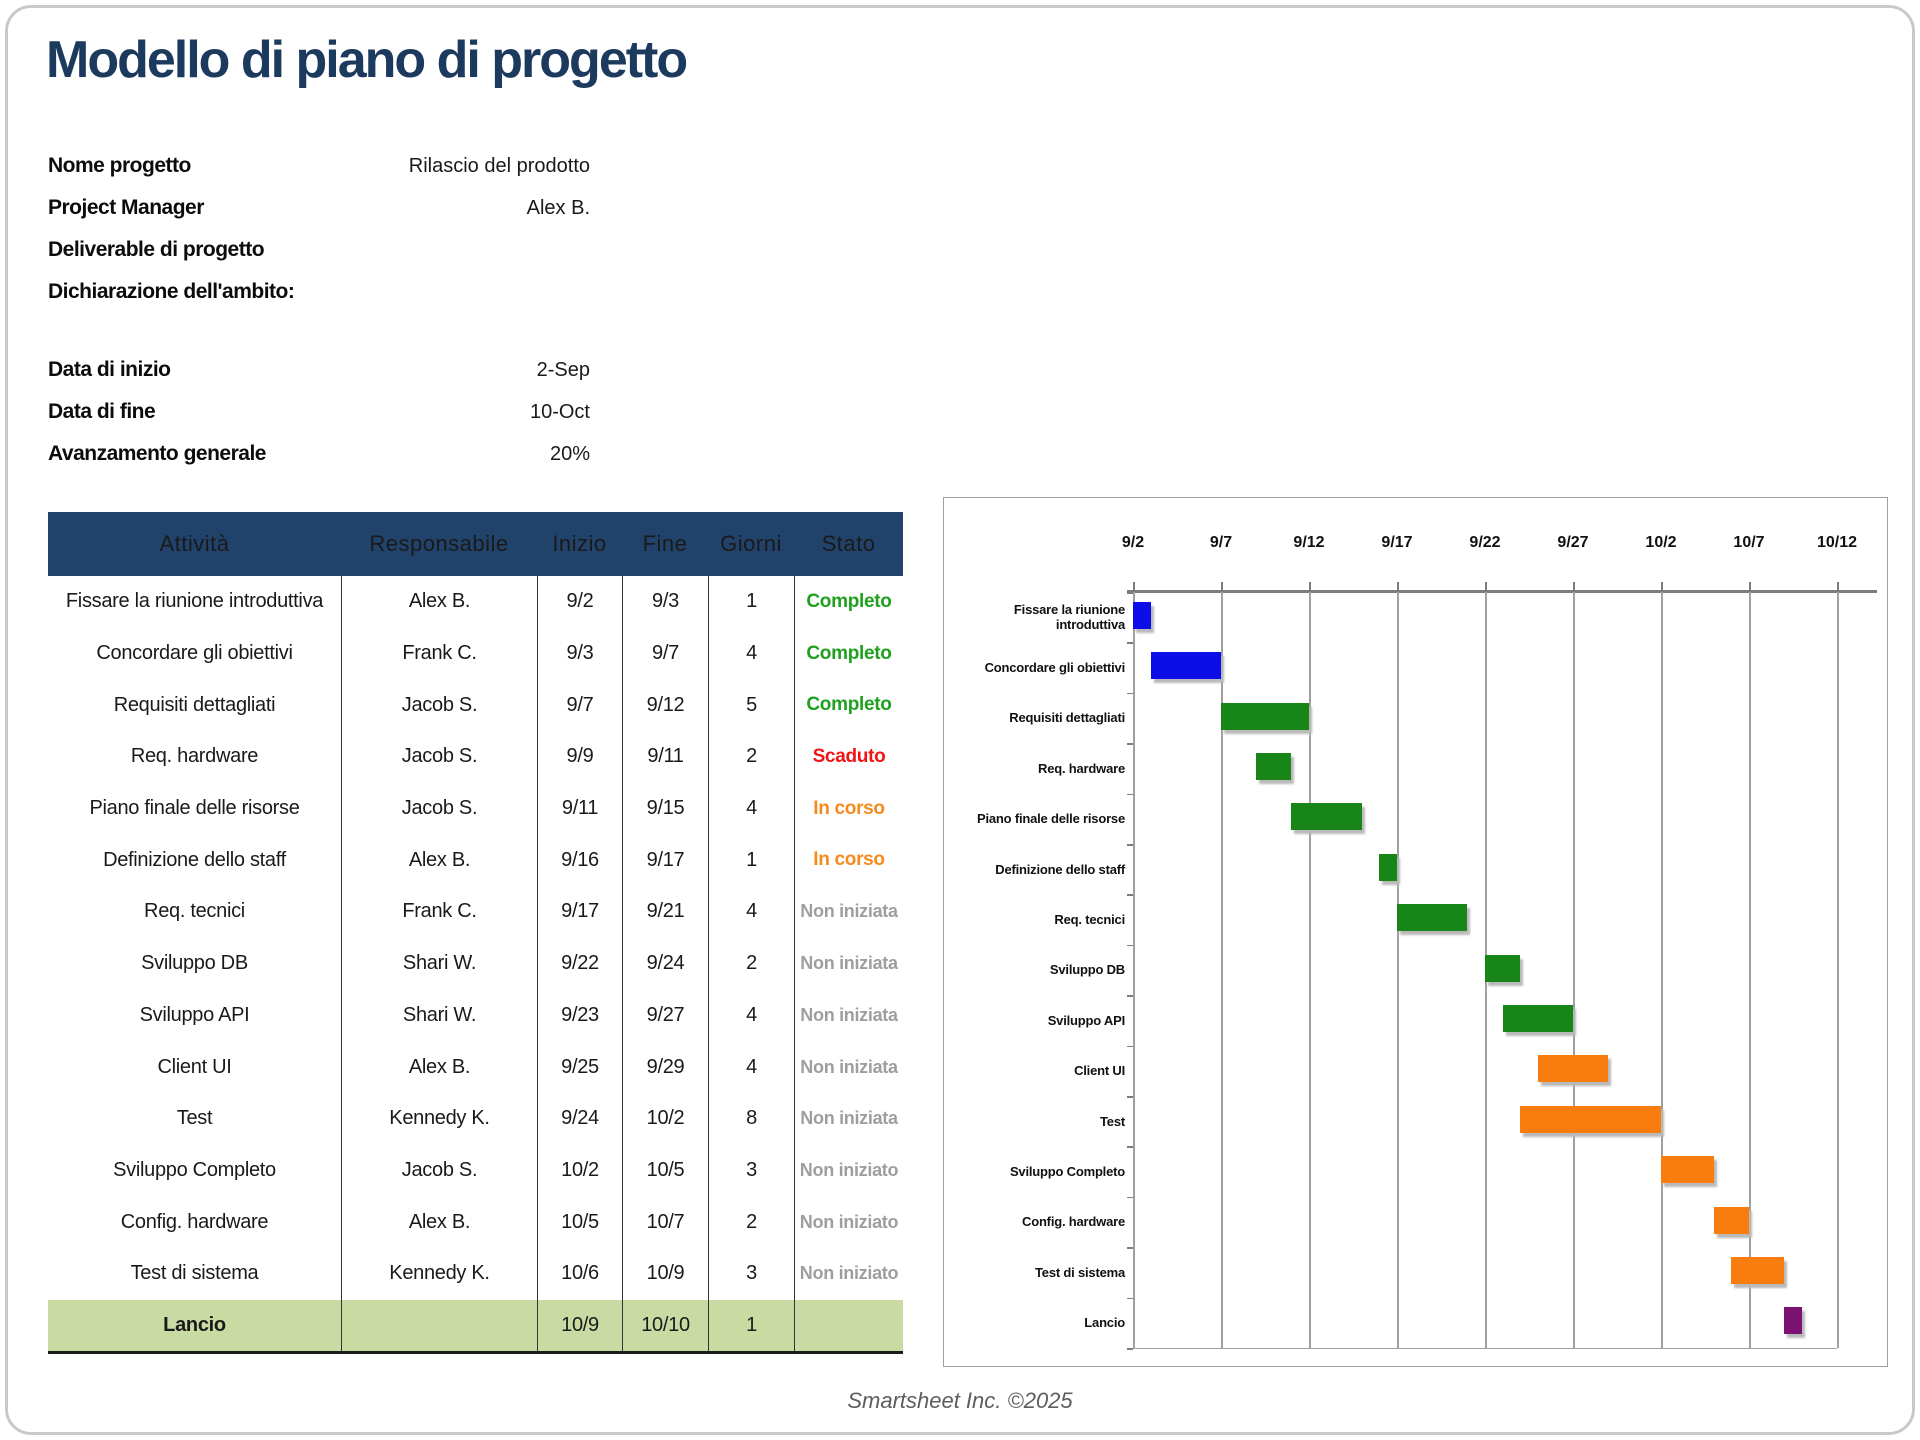 This screenshot has height=1440, width=1920. Describe the element at coordinates (665, 1170) in the screenshot. I see `fine-cell: 10/5` at that location.